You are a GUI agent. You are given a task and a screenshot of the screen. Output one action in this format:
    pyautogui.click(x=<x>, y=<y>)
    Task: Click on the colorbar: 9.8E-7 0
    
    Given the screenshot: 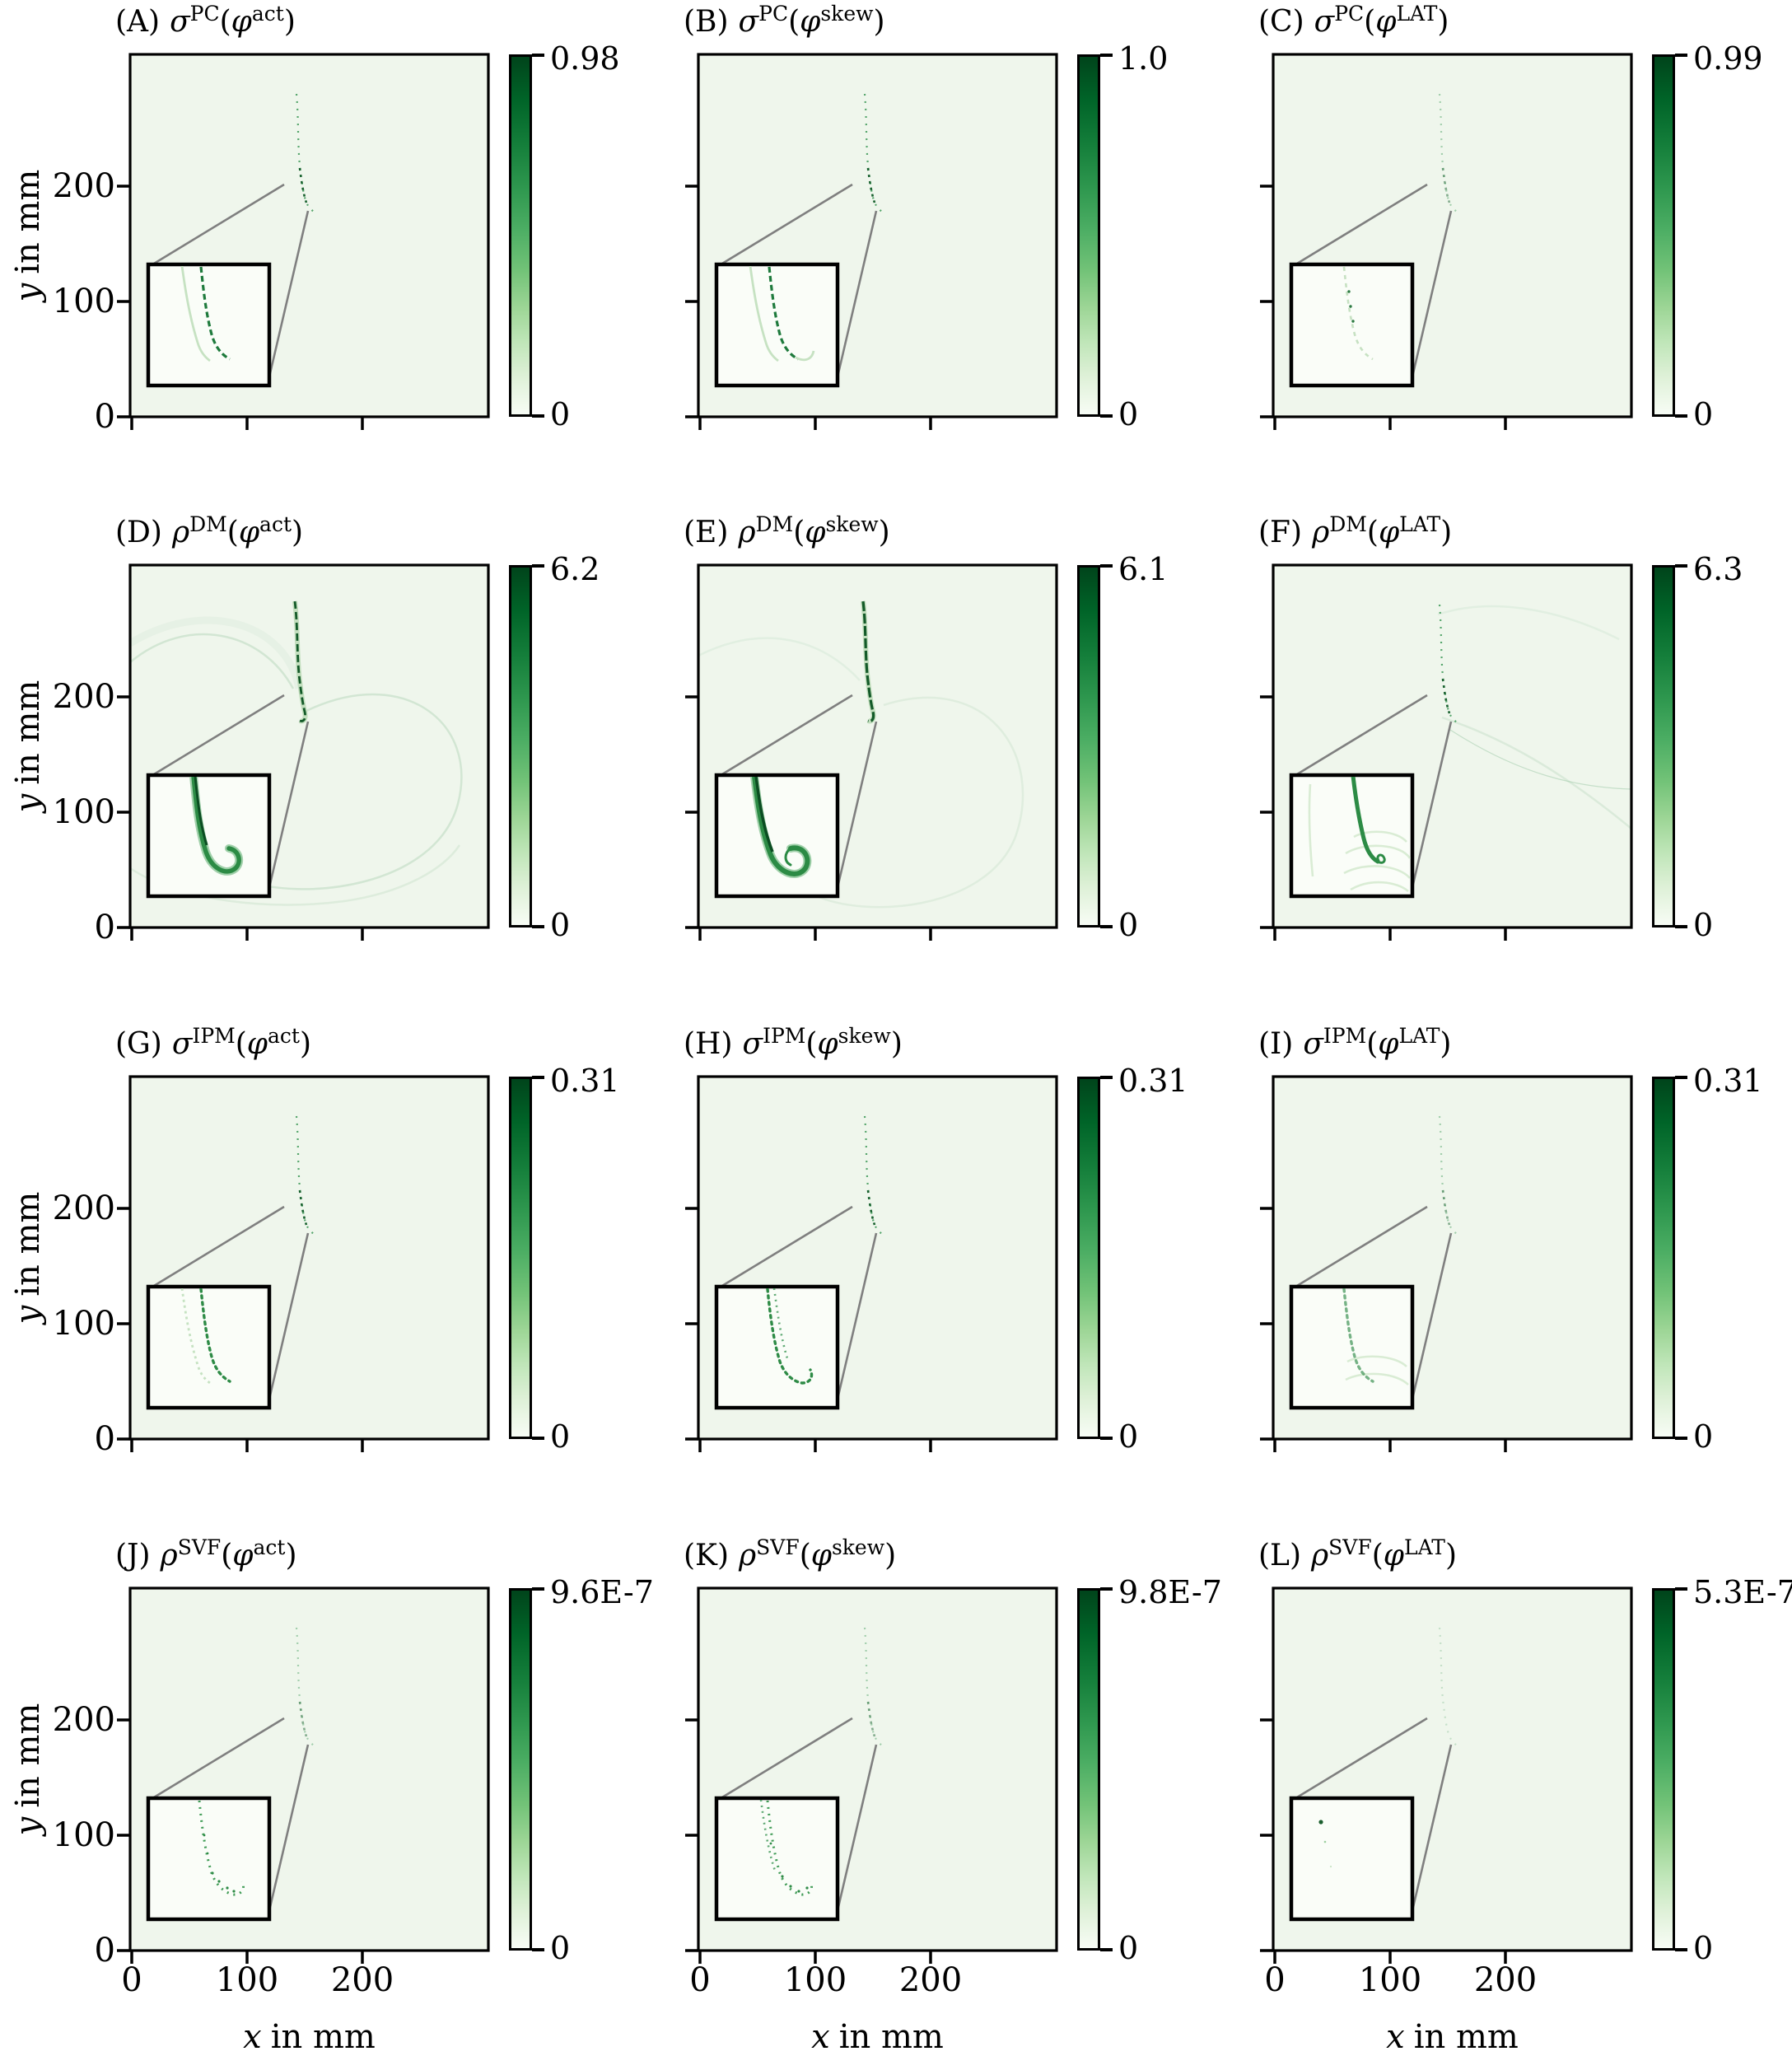 What is the action you would take?
    pyautogui.click(x=1149, y=1770)
    